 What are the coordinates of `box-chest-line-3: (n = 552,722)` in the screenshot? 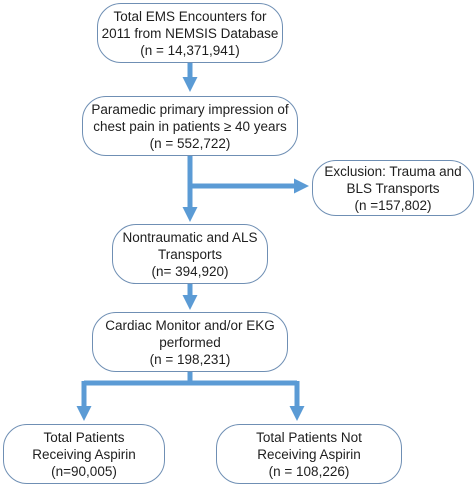 It's located at (190, 143).